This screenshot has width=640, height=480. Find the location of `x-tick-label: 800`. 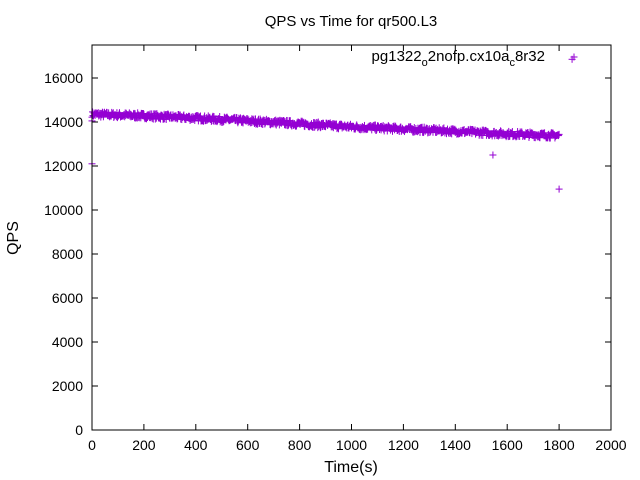

x-tick-label: 800 is located at coordinates (300, 445).